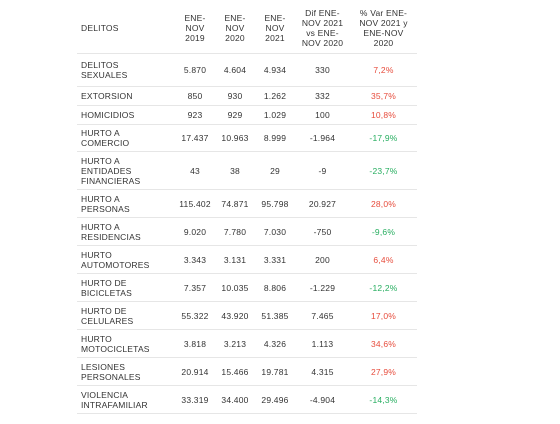  What do you see at coordinates (275, 28) in the screenshot?
I see `header-2021: ENE- NOV 2021` at bounding box center [275, 28].